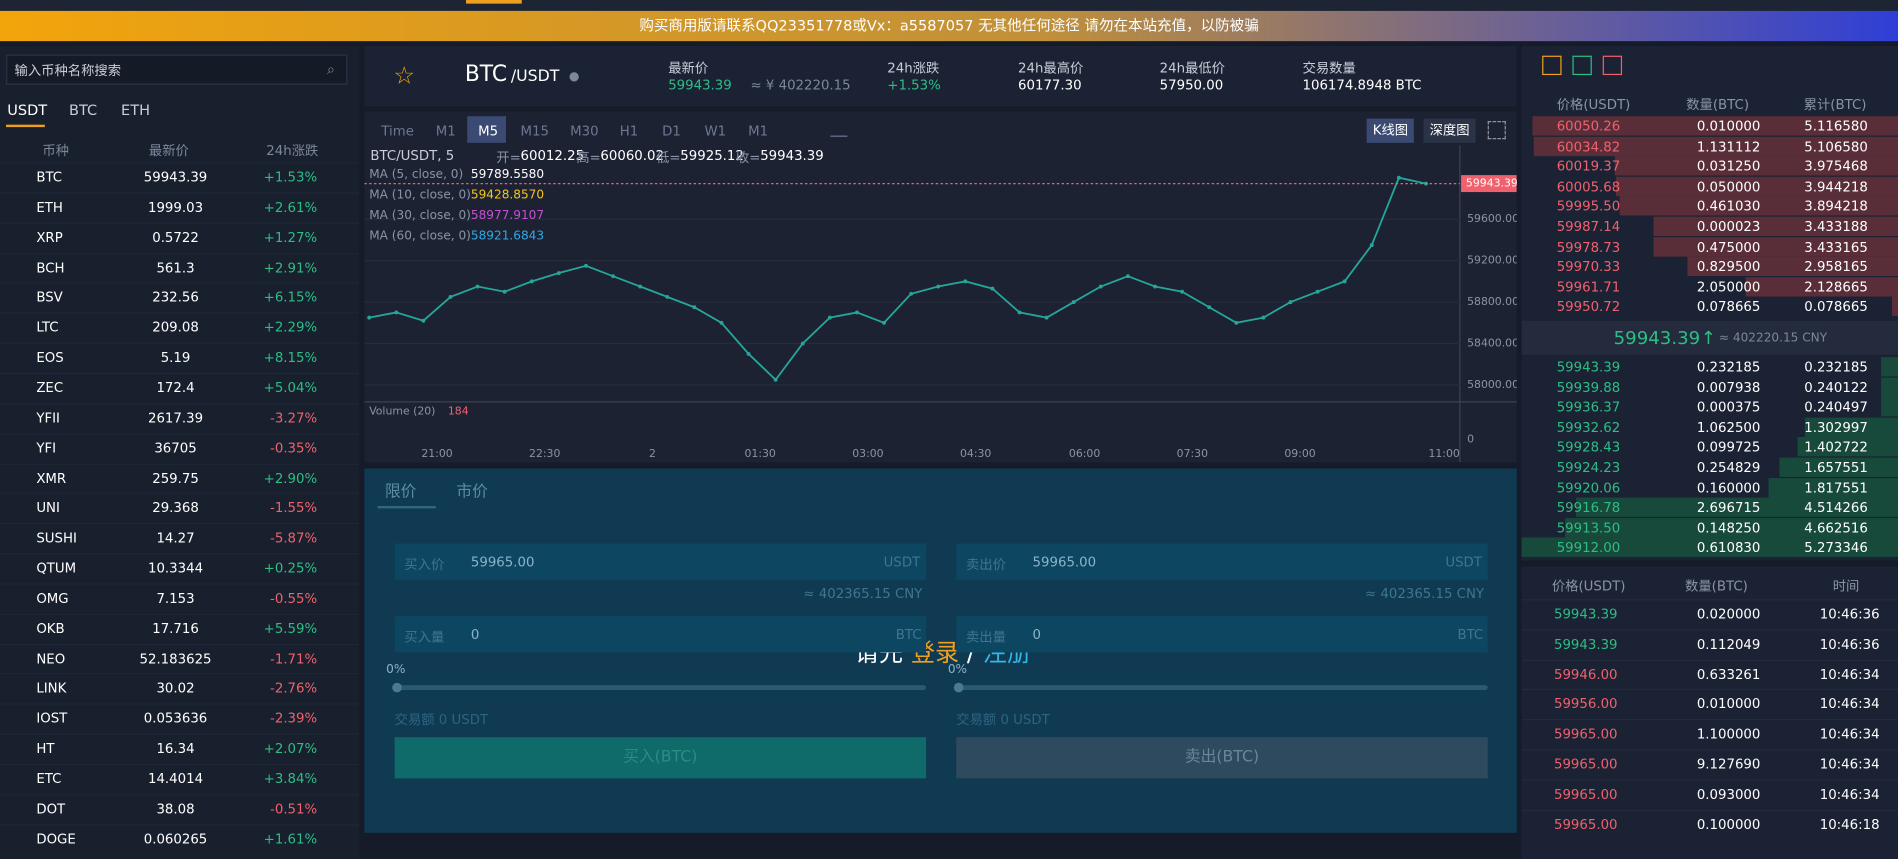 This screenshot has width=1898, height=859. I want to click on book-amount: 0.099725, so click(1728, 447).